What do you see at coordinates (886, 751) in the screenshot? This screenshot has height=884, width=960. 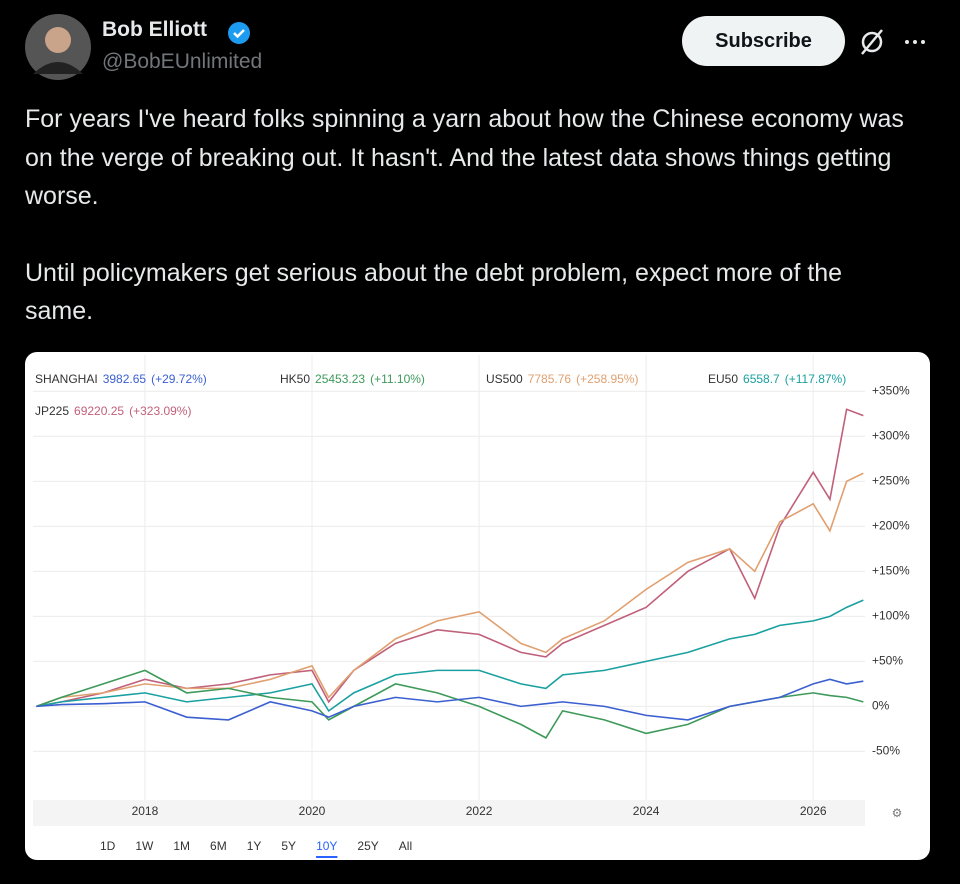 I see `y-tick-label: -50%` at bounding box center [886, 751].